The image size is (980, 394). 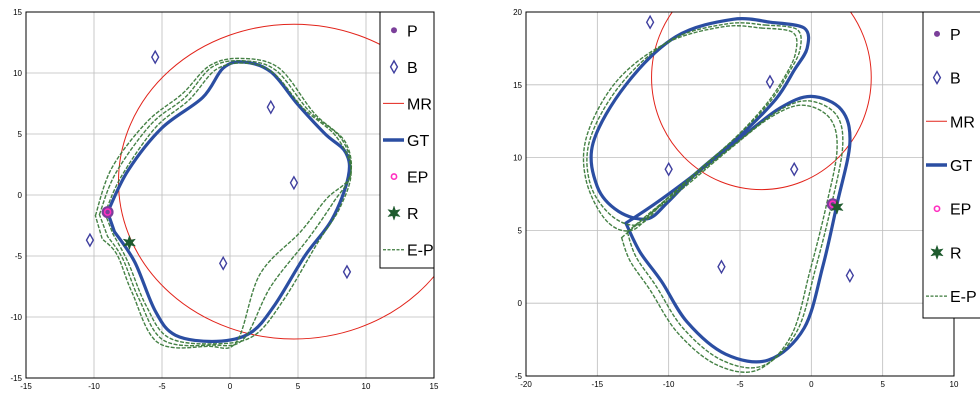 I want to click on y-tick-label: 20, so click(x=517, y=12).